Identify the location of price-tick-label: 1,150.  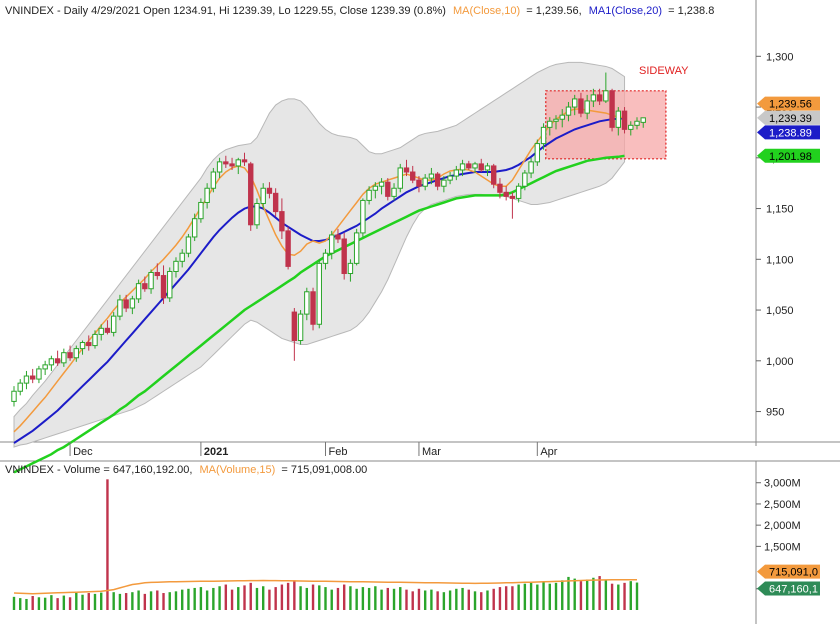
(780, 210).